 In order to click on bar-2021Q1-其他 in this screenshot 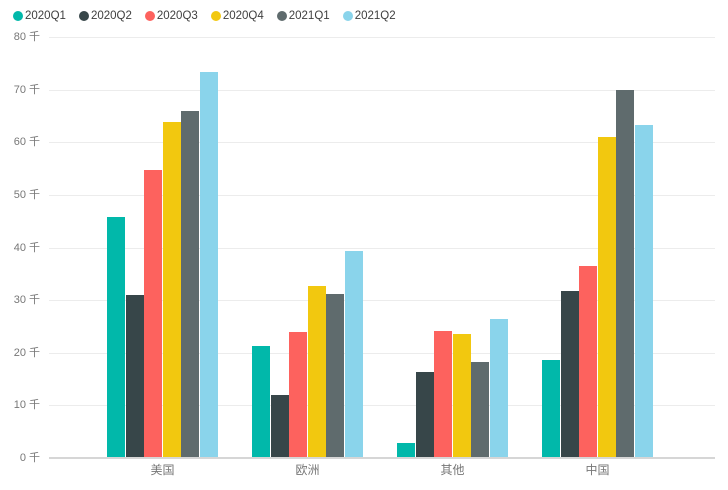, I will do `click(480, 410)`.